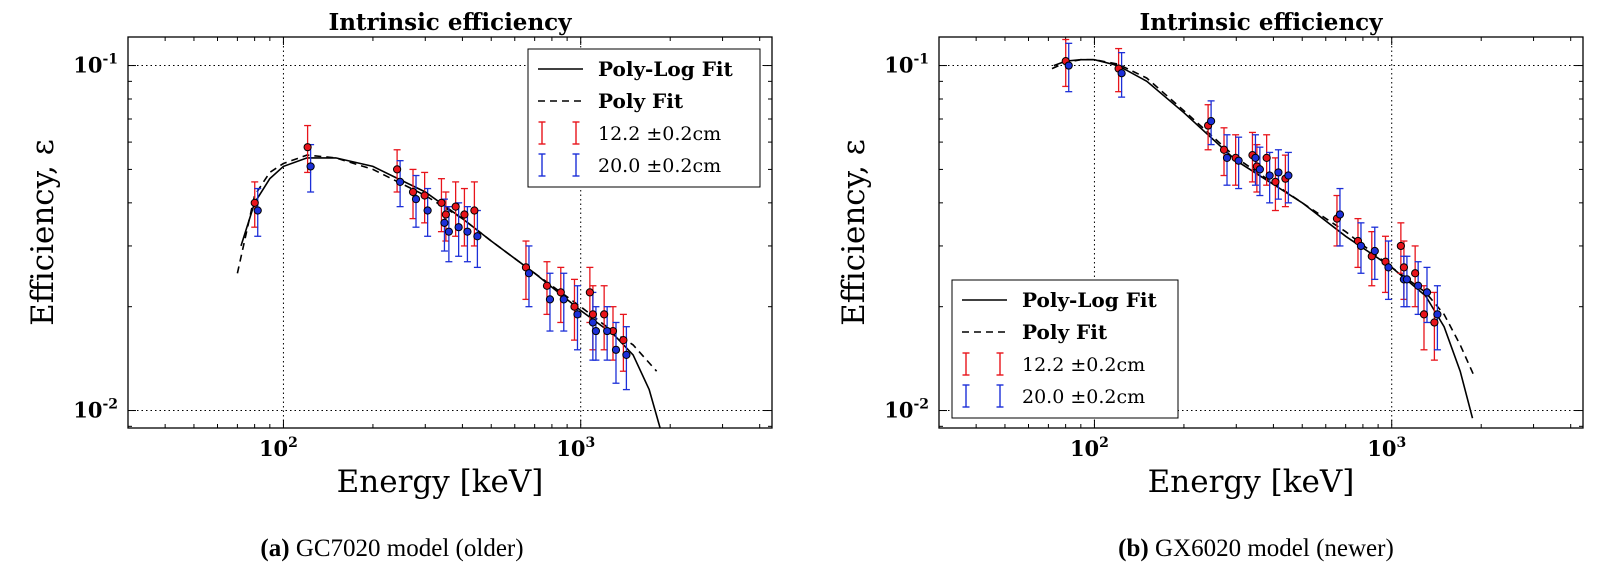 The height and width of the screenshot is (570, 1605). I want to click on poly-fit-line, so click(447, 263).